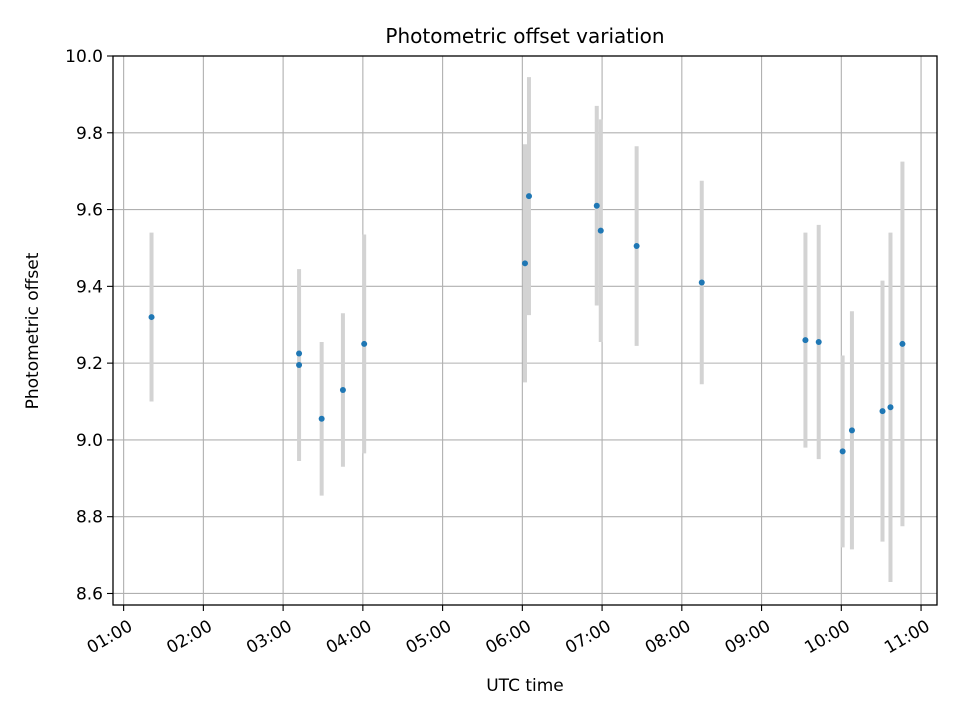 This screenshot has height=720, width=960. What do you see at coordinates (89, 594) in the screenshot?
I see `y-tick-label: 8.6` at bounding box center [89, 594].